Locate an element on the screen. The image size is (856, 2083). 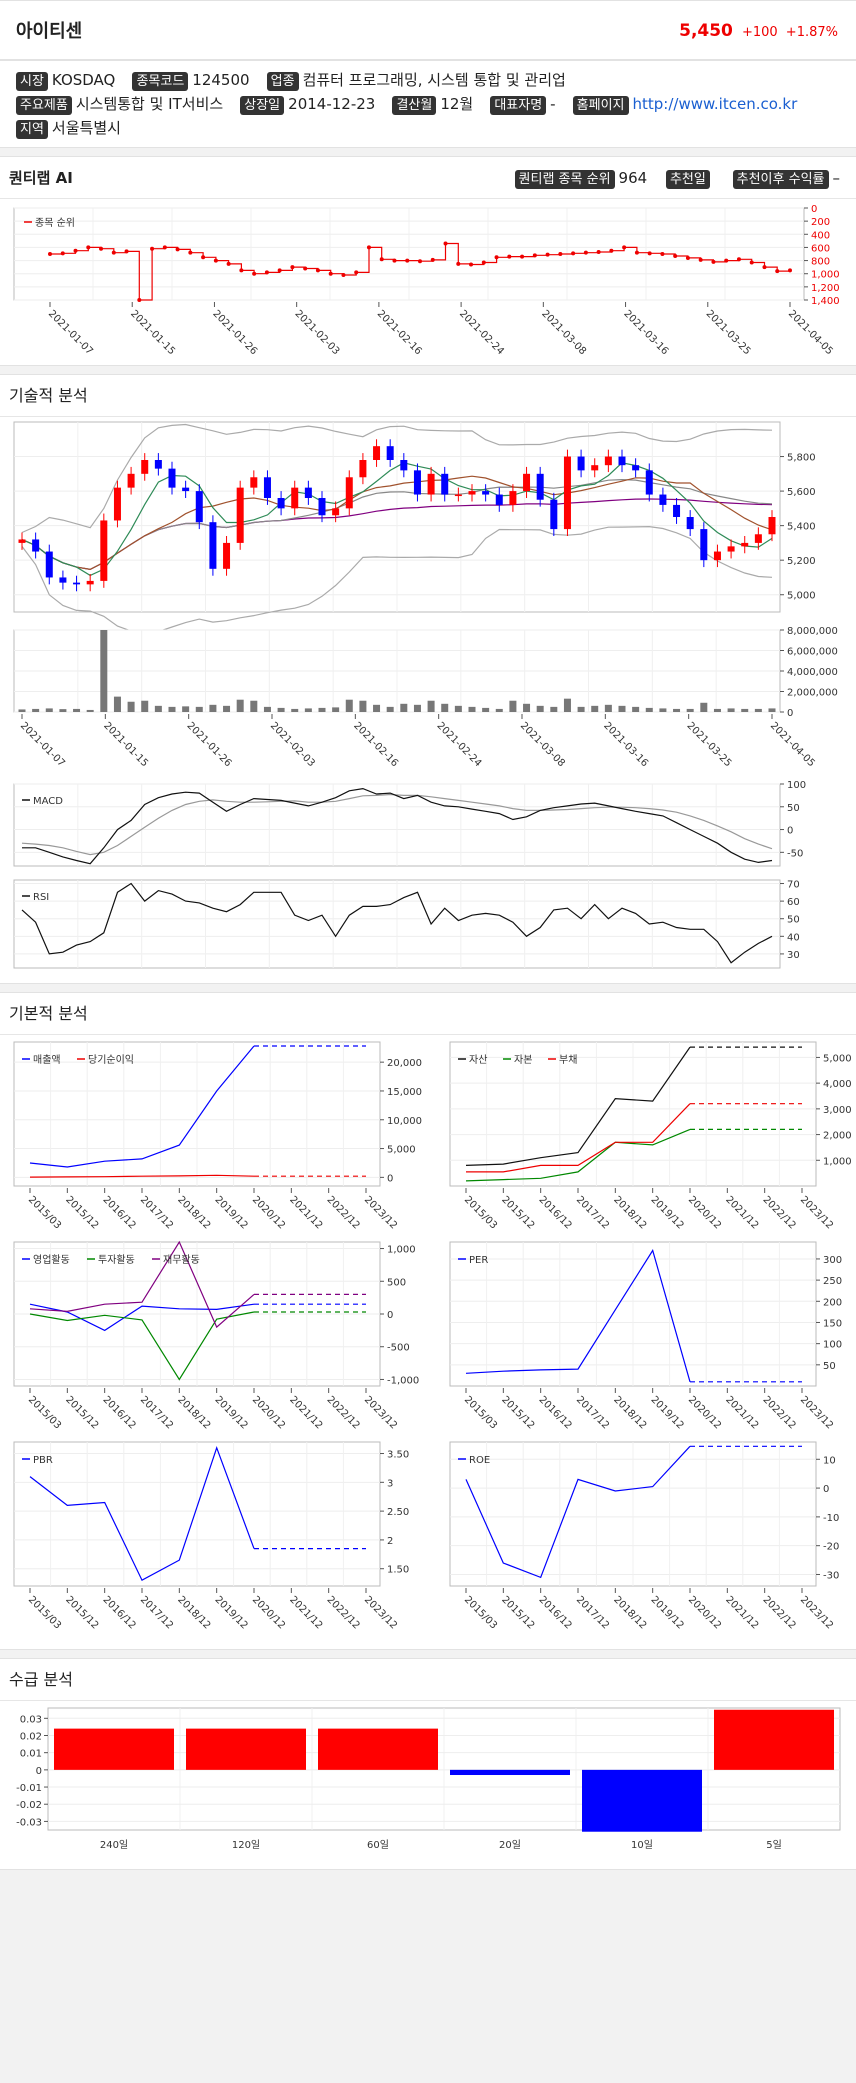
rsi-ytick-label: 60 is located at coordinates (793, 902).